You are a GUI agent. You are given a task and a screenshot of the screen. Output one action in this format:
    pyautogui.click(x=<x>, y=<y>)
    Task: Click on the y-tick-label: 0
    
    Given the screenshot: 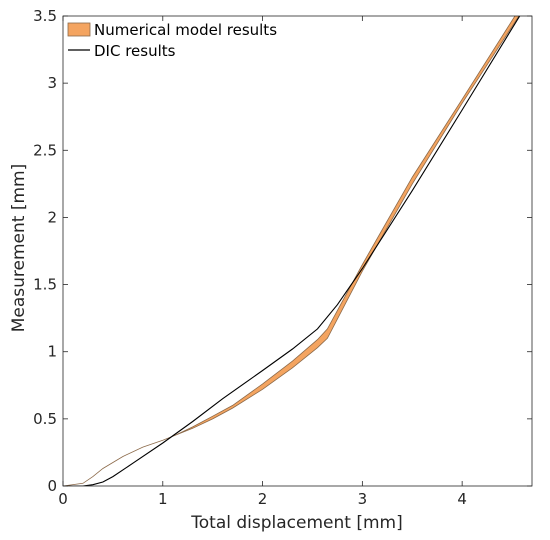 What is the action you would take?
    pyautogui.click(x=52, y=486)
    